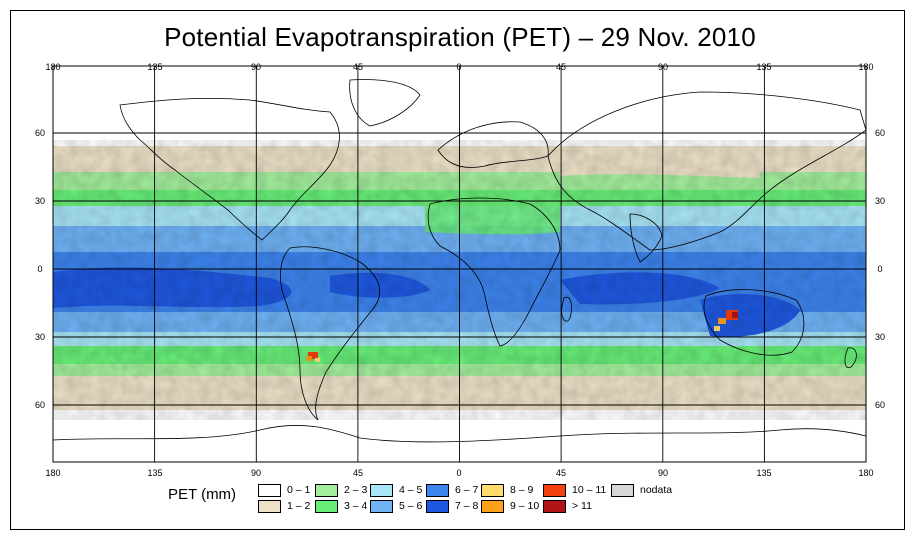  Describe the element at coordinates (255, 67) in the screenshot. I see `lon-label-top-90w: 90` at that location.